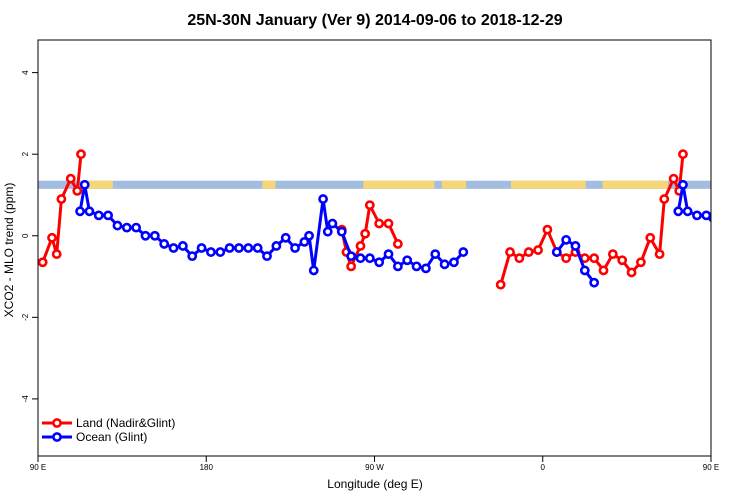 This screenshot has width=750, height=500. Describe the element at coordinates (25, 72) in the screenshot. I see `y-tick-label: 4` at that location.